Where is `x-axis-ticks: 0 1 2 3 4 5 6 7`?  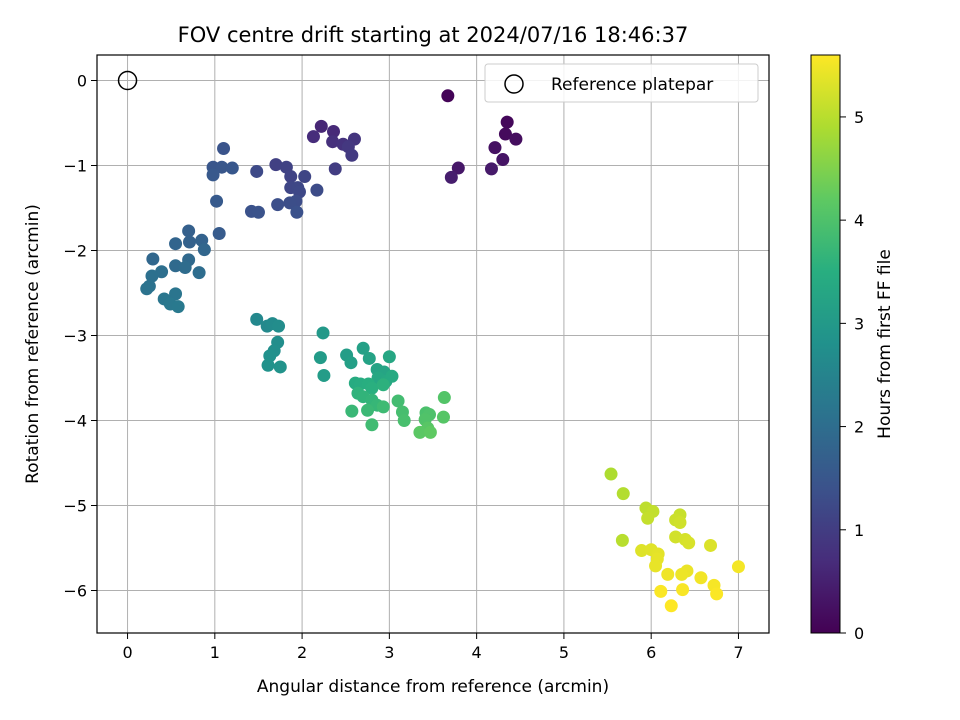
x-axis-ticks: 0 1 2 3 4 5 6 7 is located at coordinates (433, 647).